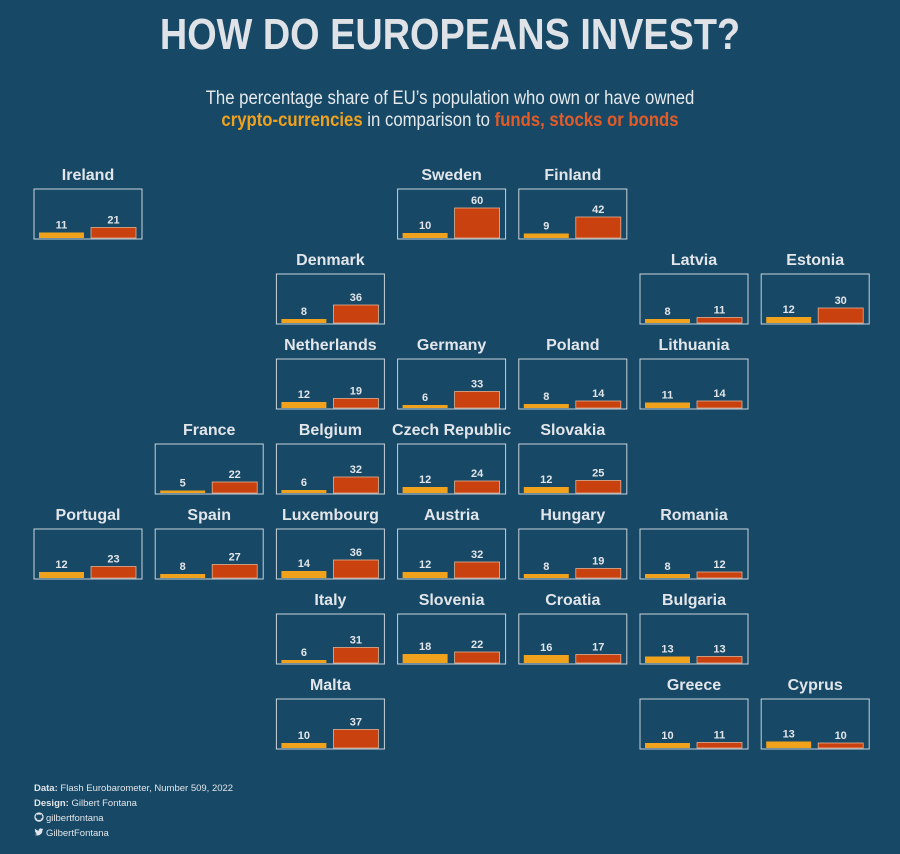 The height and width of the screenshot is (854, 900). I want to click on funds-value-label: 17, so click(598, 648).